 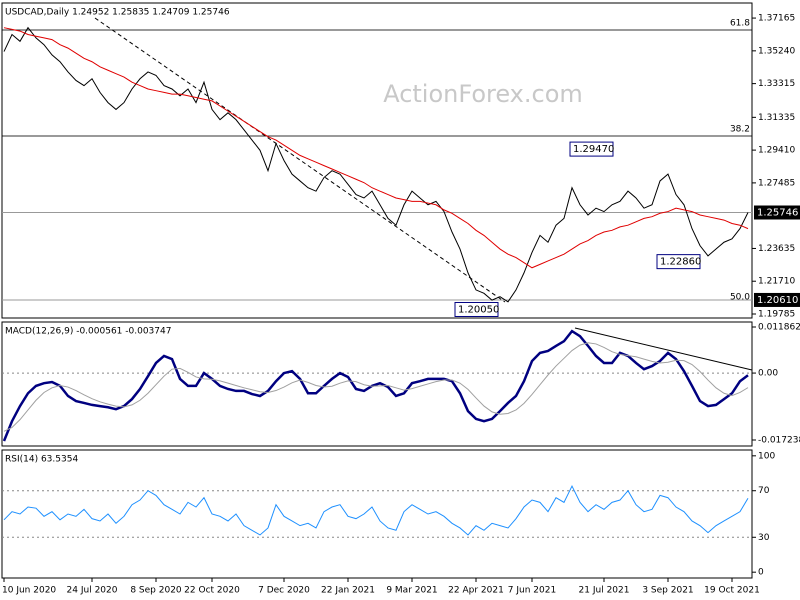 I want to click on annotation-label: 1.29470, so click(x=593, y=149).